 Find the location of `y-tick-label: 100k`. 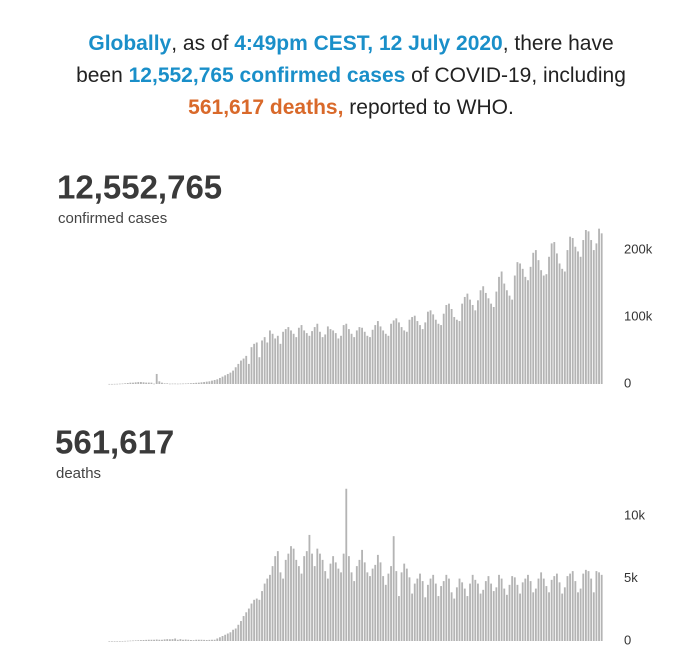

y-tick-label: 100k is located at coordinates (638, 315).